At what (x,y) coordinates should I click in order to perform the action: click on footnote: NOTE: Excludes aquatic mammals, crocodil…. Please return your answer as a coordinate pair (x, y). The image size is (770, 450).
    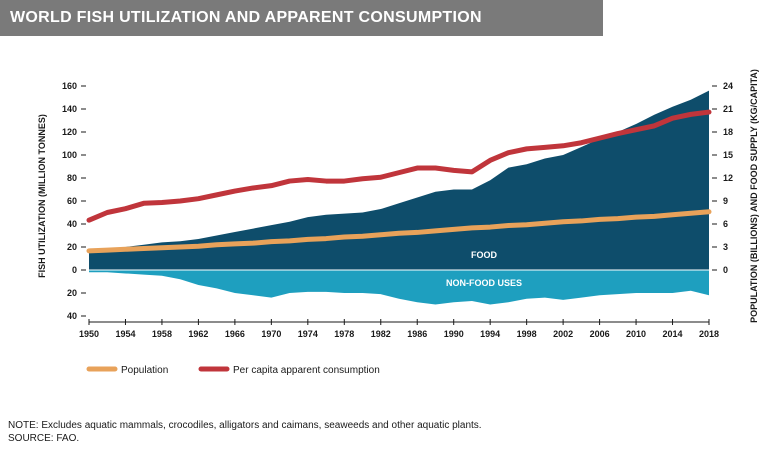
    Looking at the image, I should click on (245, 432).